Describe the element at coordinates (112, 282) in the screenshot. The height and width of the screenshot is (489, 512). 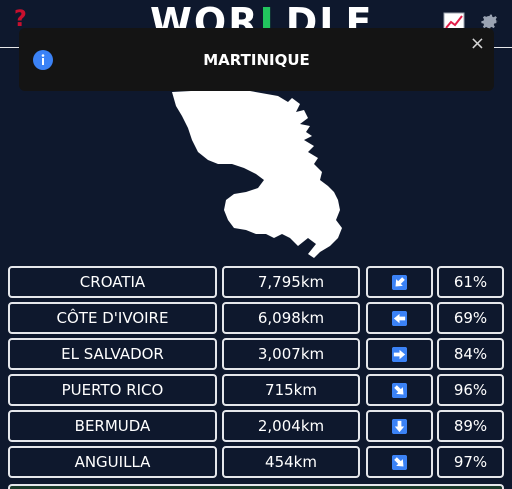
I see `guess-country: CROATIA` at that location.